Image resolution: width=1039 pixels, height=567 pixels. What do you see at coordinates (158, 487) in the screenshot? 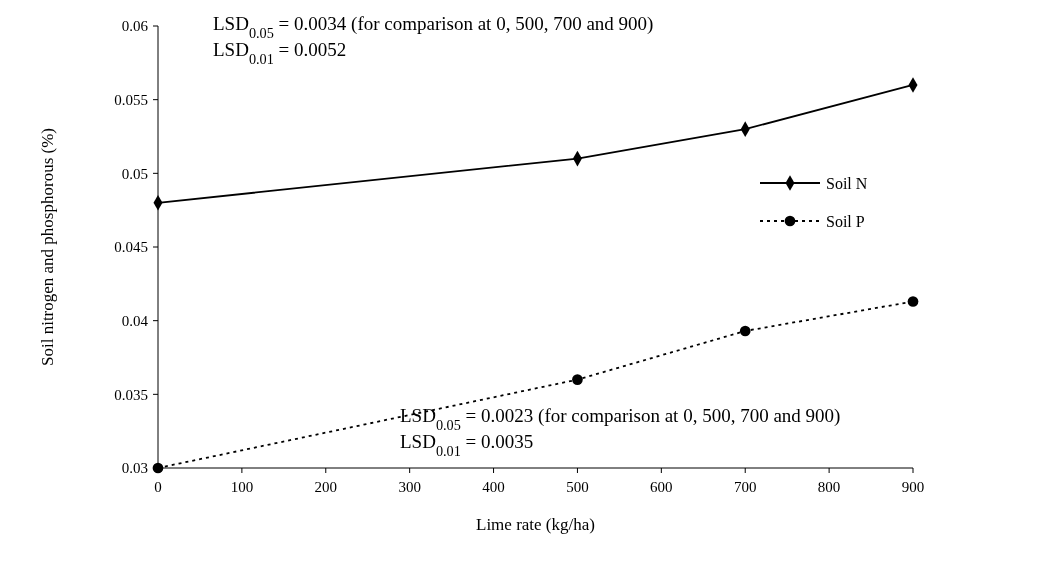
I see `x-tick-label: 0` at bounding box center [158, 487].